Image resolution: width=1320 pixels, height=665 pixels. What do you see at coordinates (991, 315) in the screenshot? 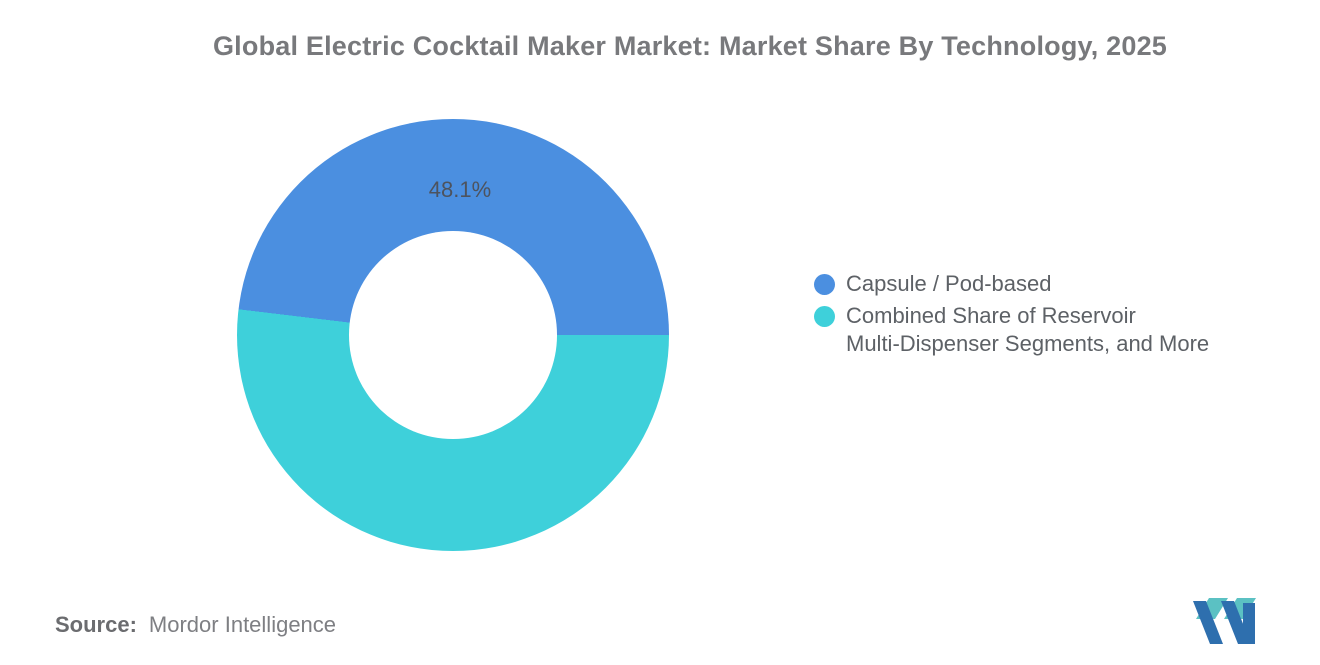
I see `legend-label-line: Combined Share of Reservoir` at bounding box center [991, 315].